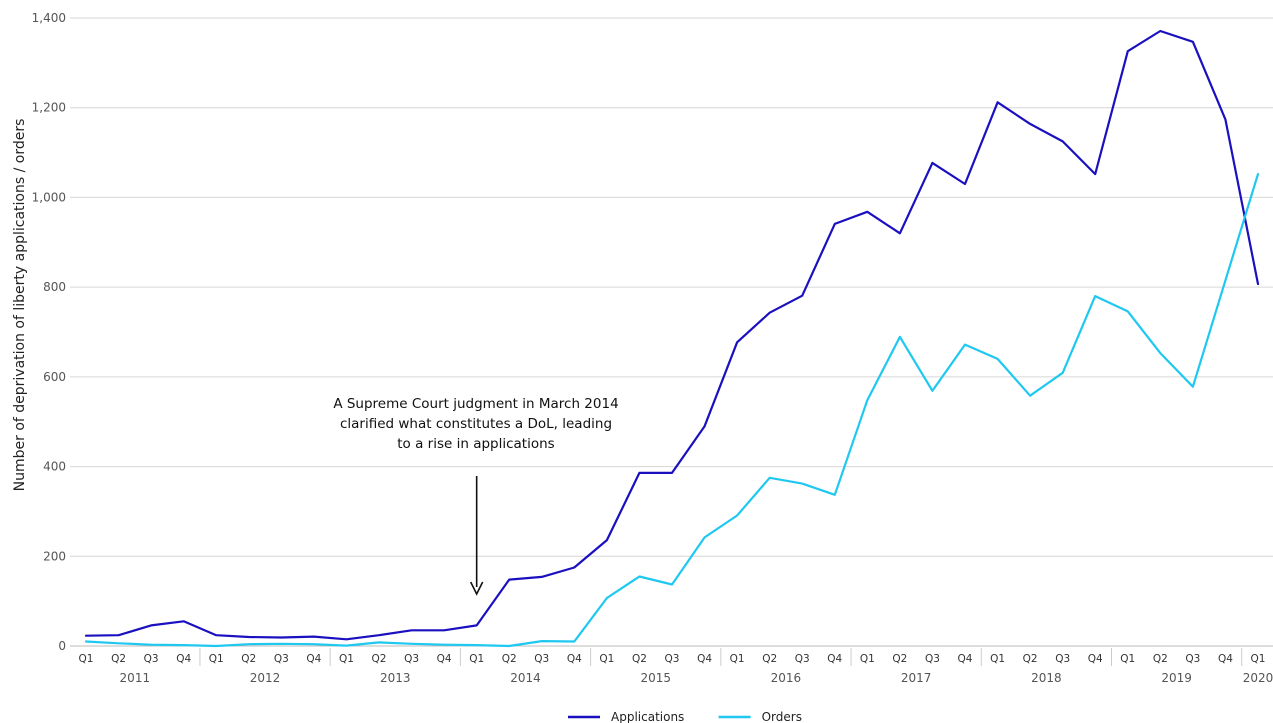 This screenshot has height=723, width=1273. What do you see at coordinates (54, 377) in the screenshot?
I see `y-tick-label: 600` at bounding box center [54, 377].